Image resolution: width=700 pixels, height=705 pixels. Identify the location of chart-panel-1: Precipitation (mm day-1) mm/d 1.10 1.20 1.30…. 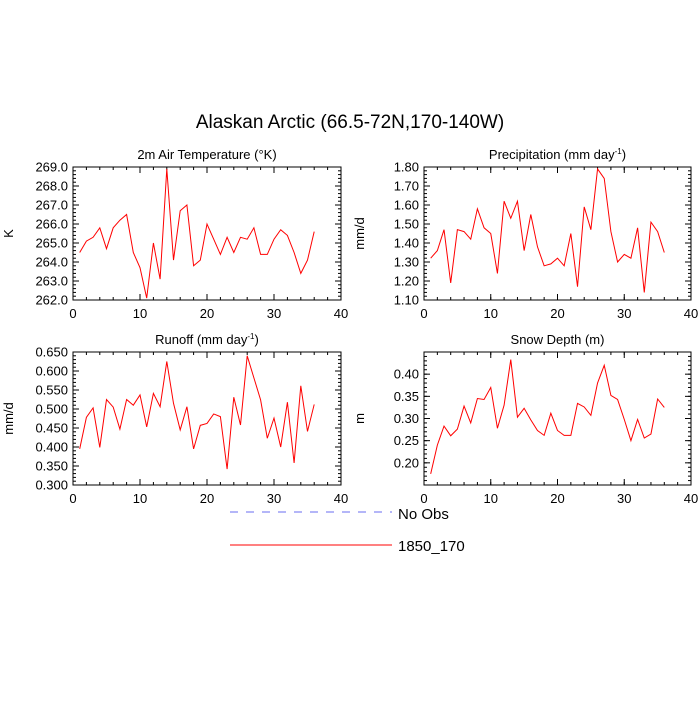
(525, 234).